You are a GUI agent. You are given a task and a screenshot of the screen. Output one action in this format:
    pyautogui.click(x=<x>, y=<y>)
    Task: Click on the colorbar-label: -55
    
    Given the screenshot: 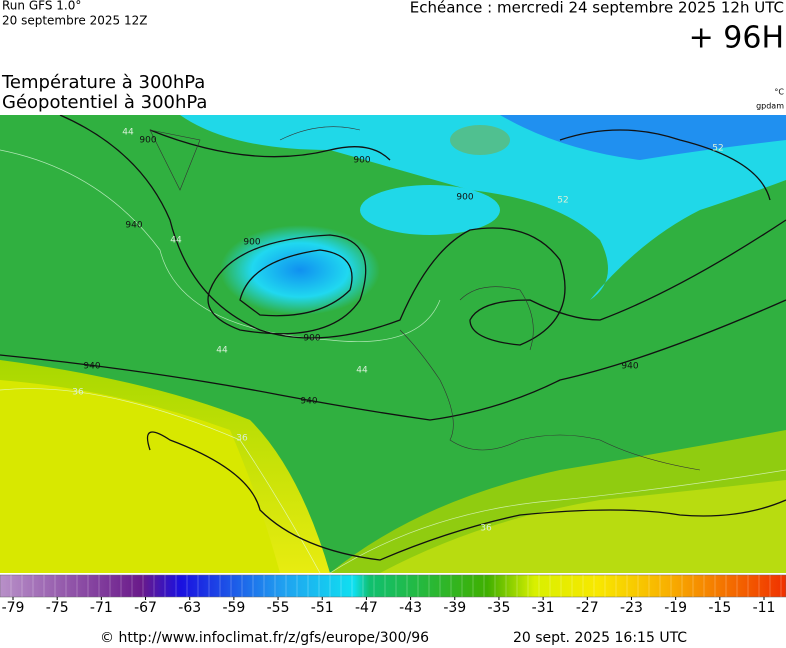 What is the action you would take?
    pyautogui.click(x=278, y=608)
    